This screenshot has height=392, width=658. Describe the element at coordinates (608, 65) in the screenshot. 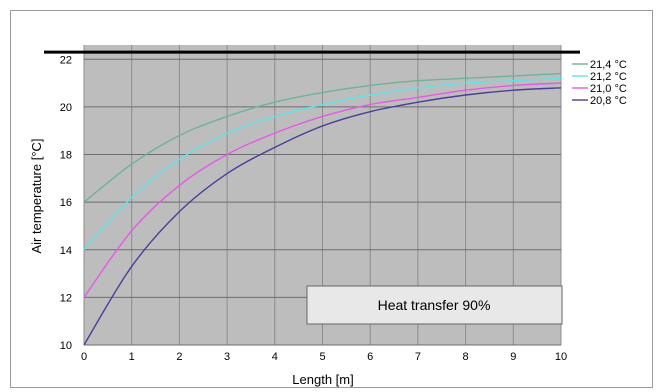

I see `legend-label: 21,4 °C` at that location.